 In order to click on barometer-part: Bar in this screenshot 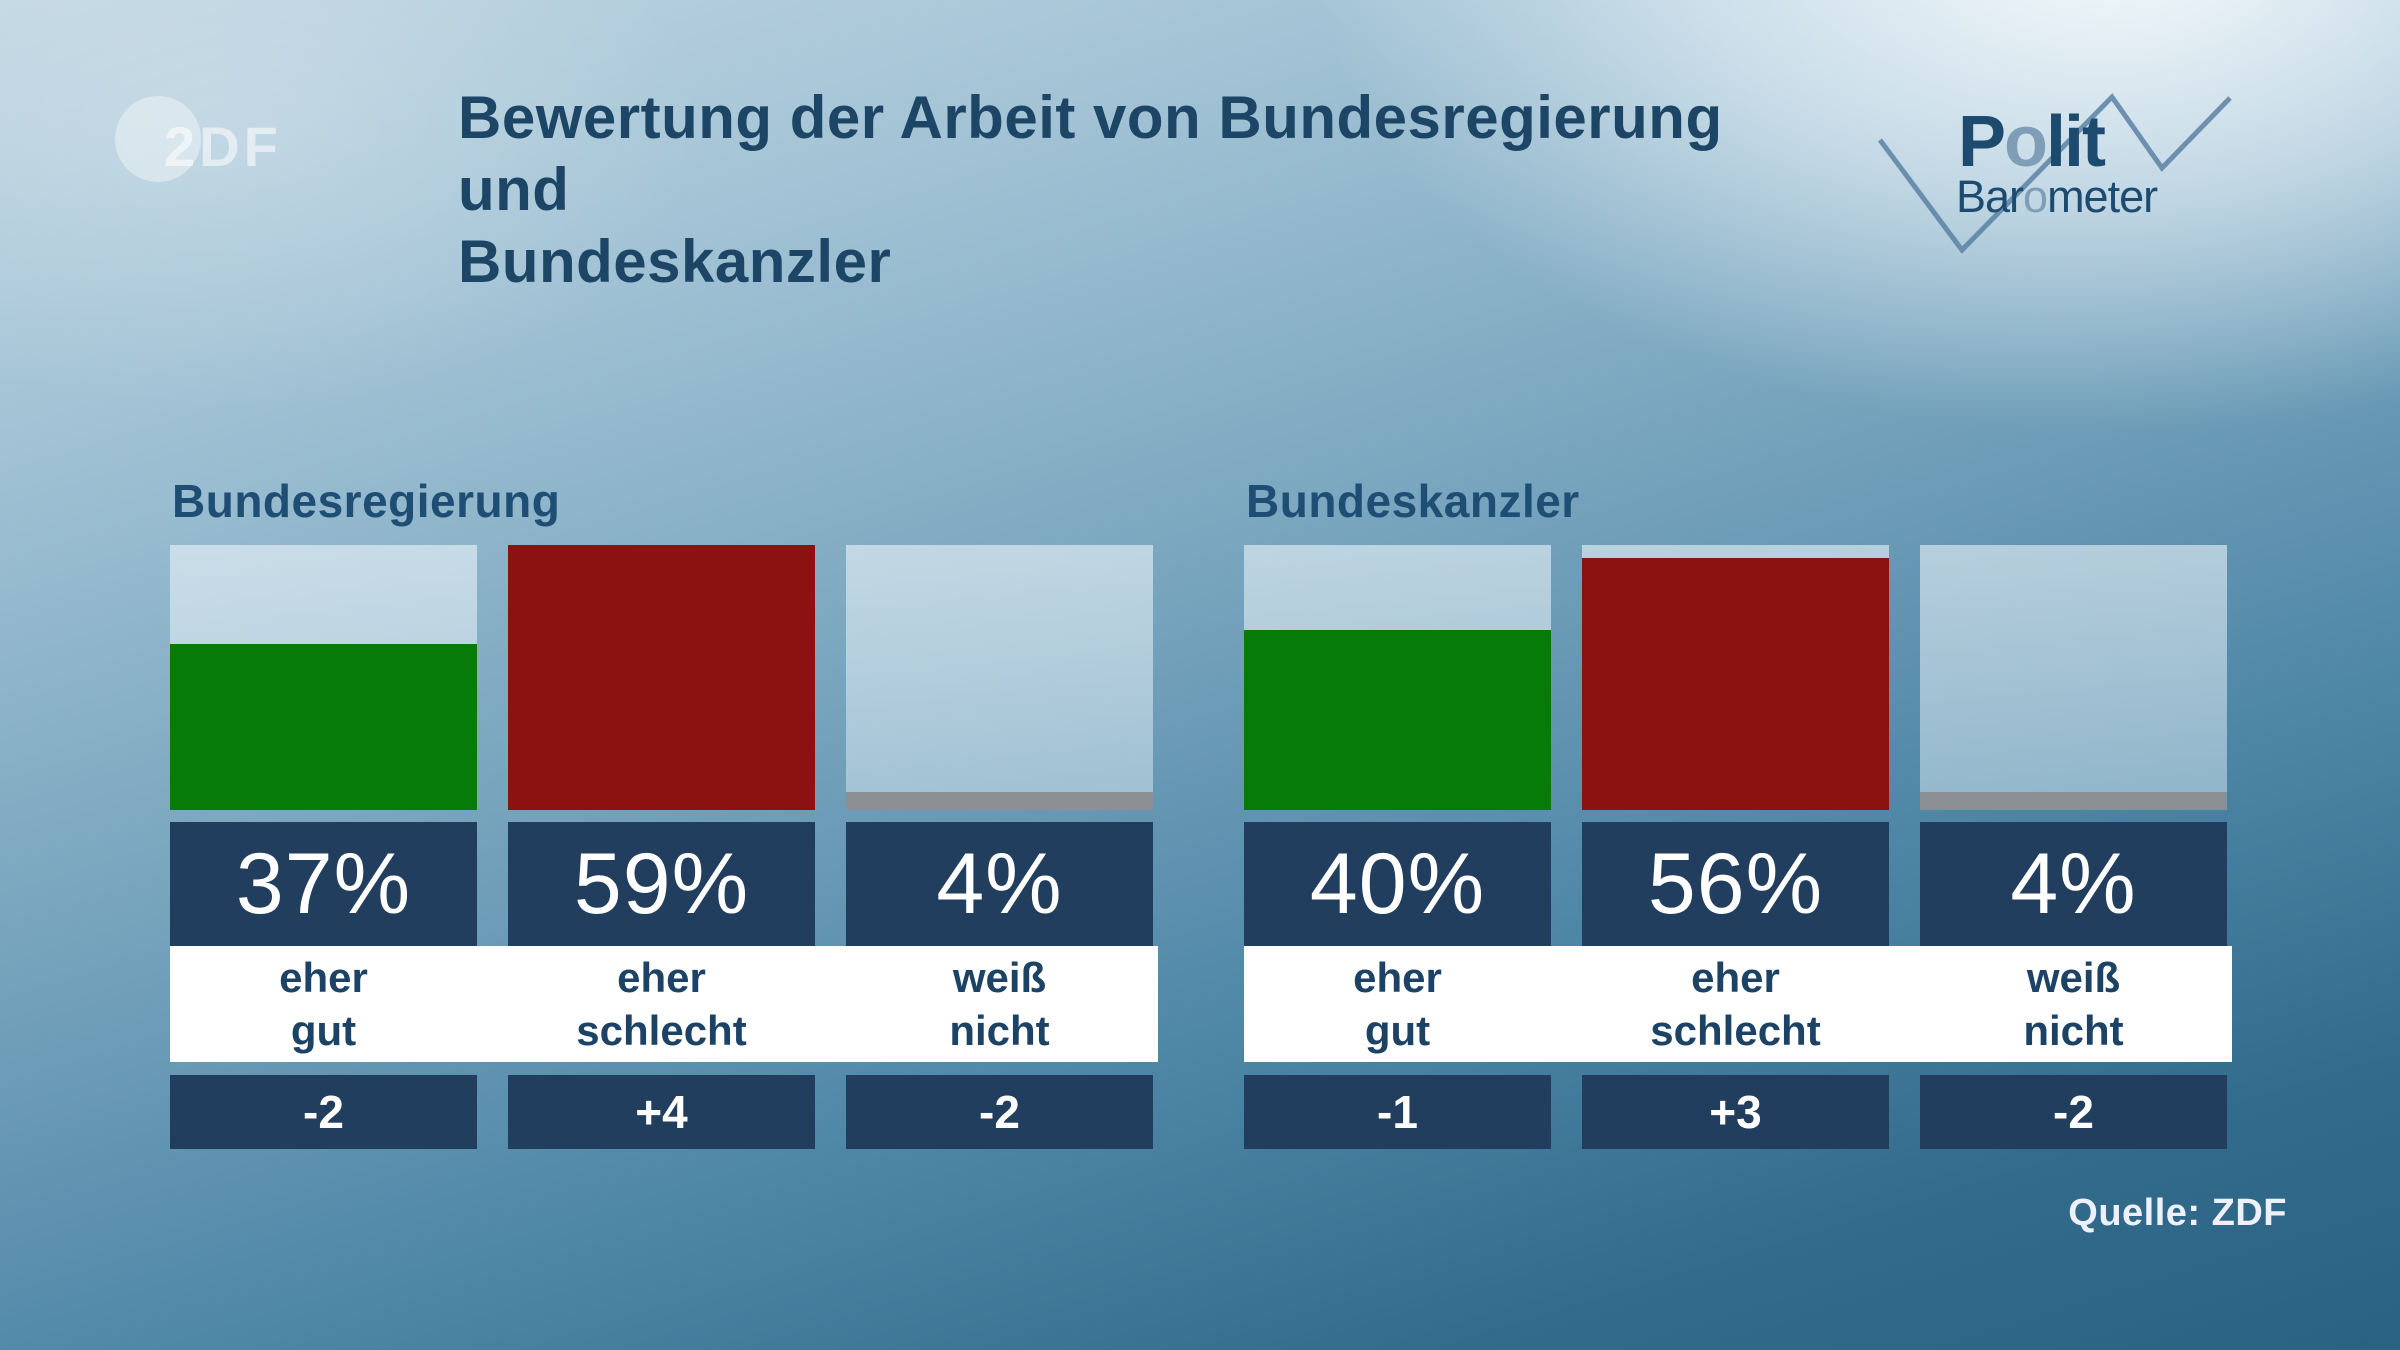, I will do `click(1990, 196)`.